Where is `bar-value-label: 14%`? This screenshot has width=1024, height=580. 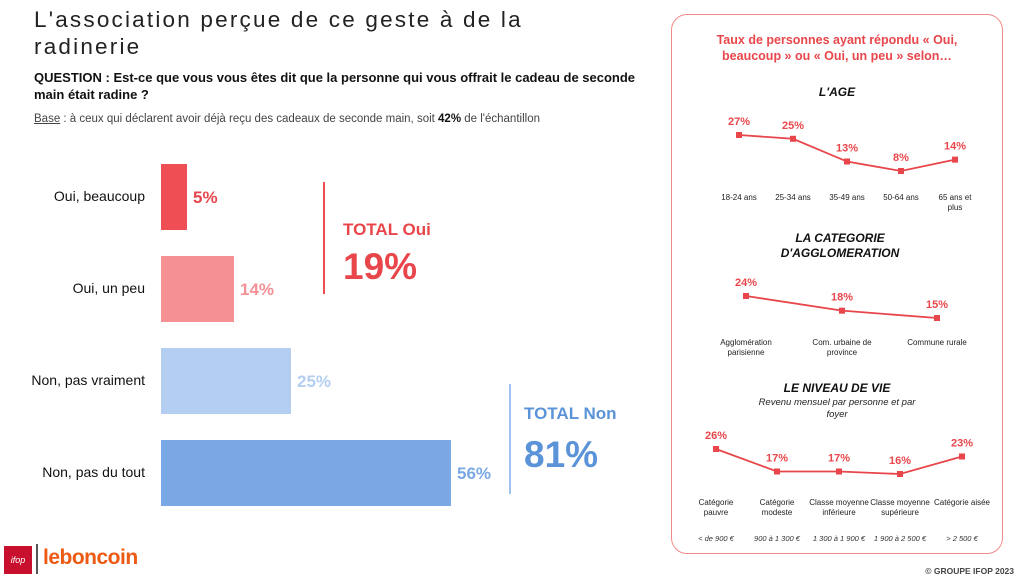
bar-value-label: 14% is located at coordinates (257, 289).